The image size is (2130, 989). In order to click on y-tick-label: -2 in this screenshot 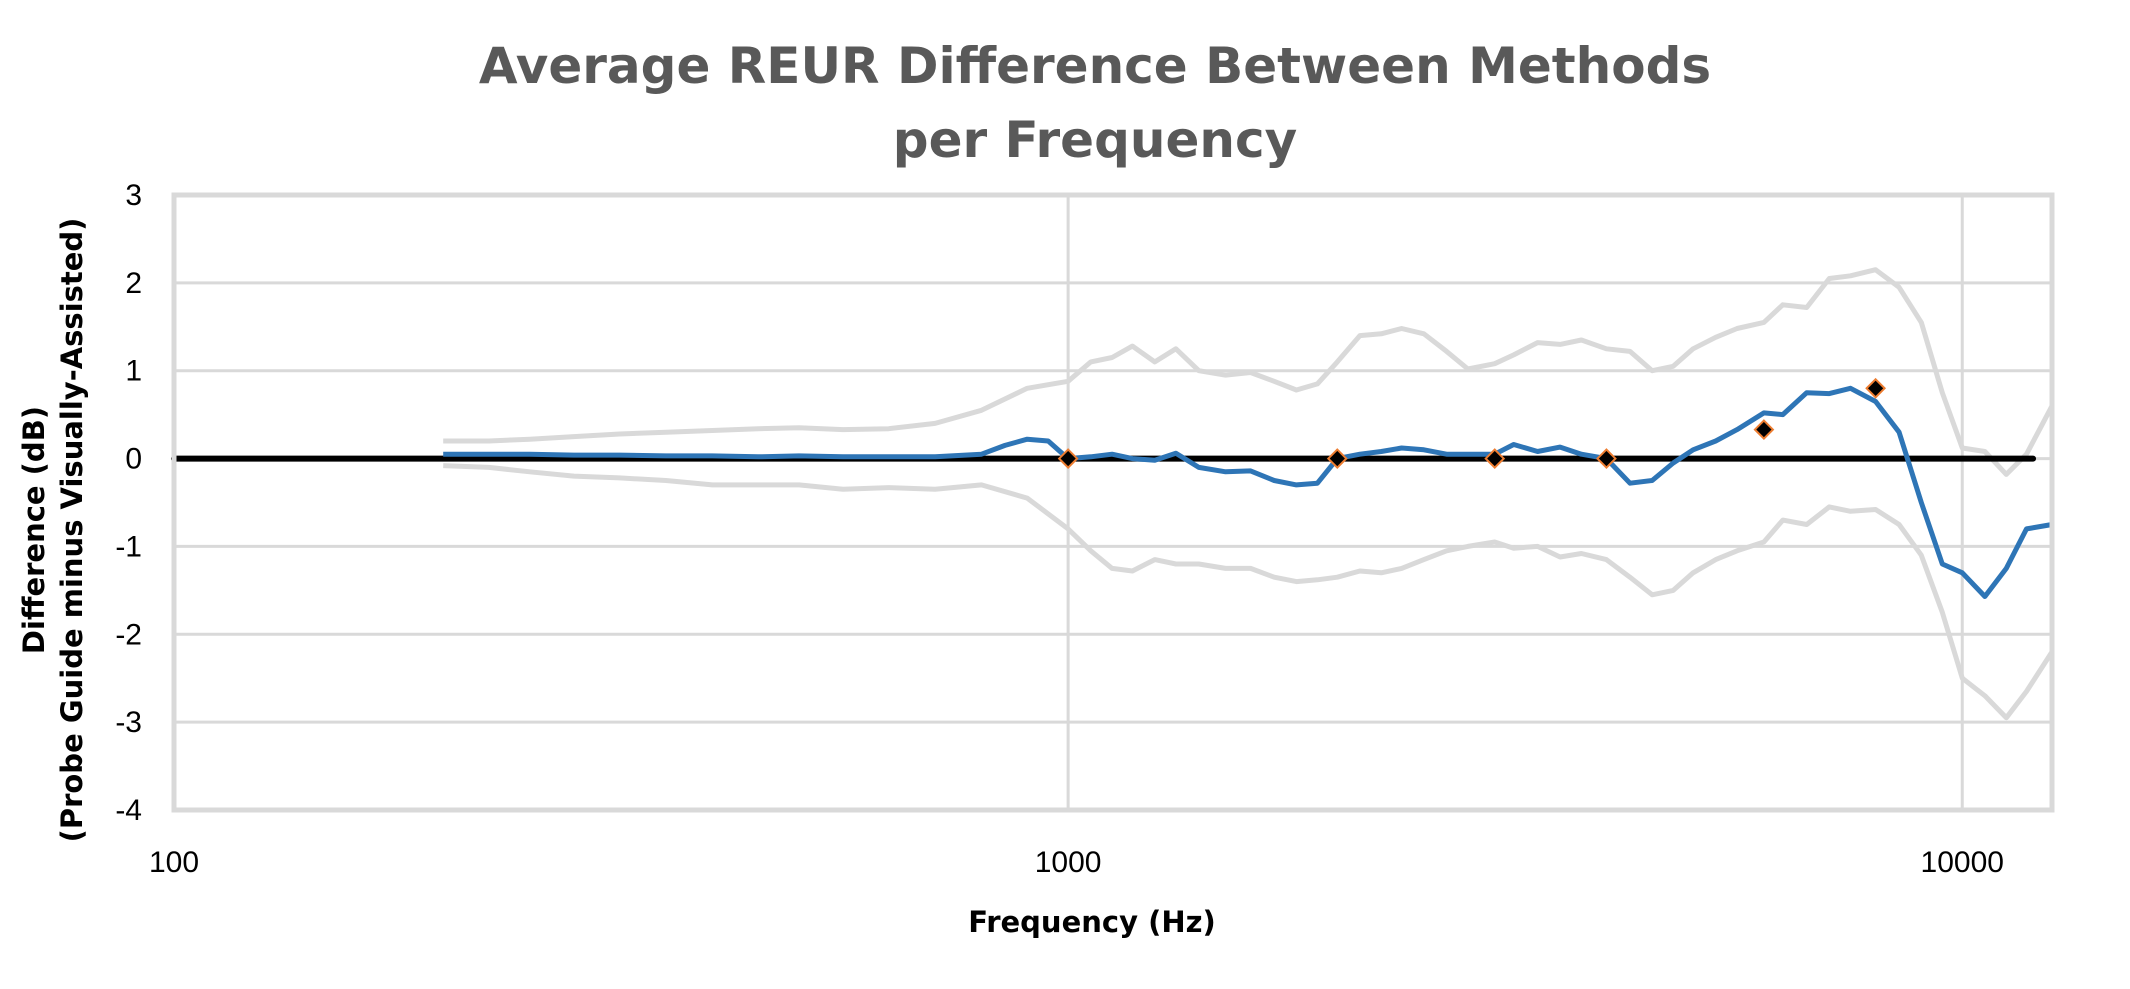, I will do `click(128, 634)`.